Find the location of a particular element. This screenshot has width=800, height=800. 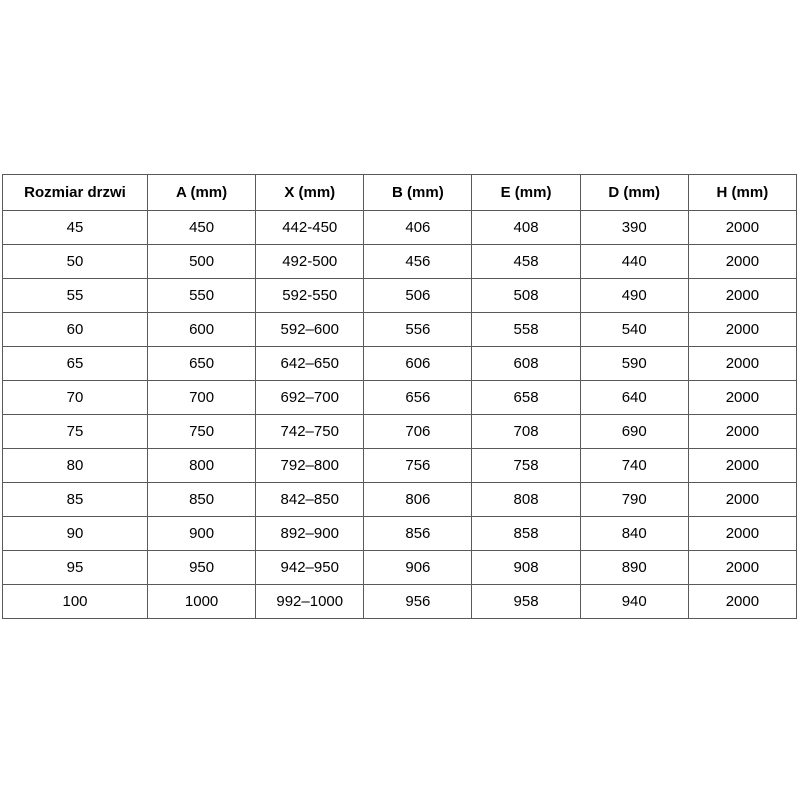

table-cell: 408 is located at coordinates (526, 227).